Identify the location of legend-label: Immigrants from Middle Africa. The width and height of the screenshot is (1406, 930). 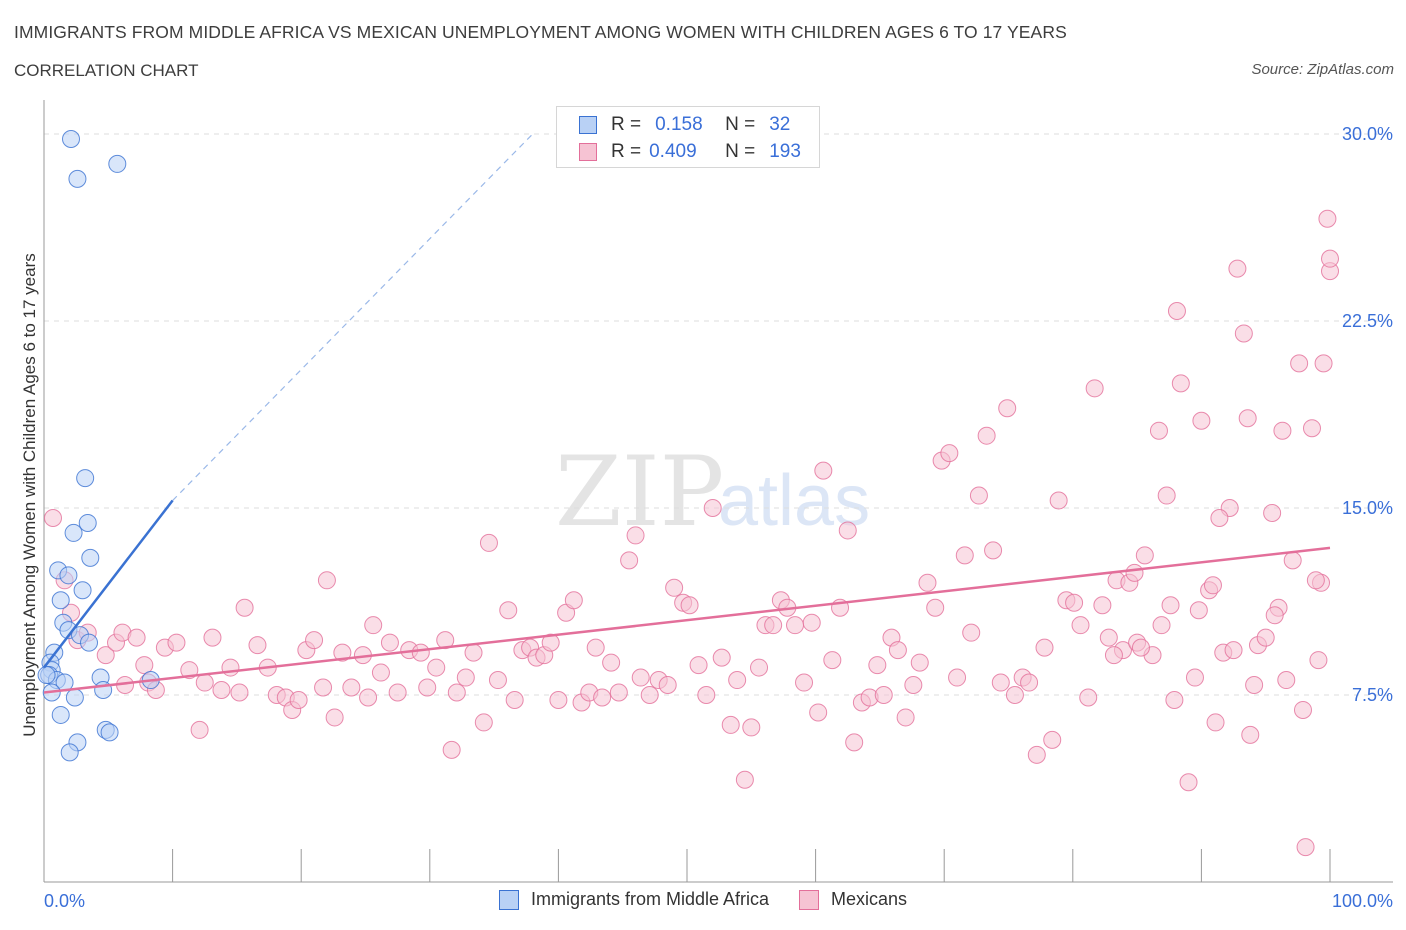
(650, 899).